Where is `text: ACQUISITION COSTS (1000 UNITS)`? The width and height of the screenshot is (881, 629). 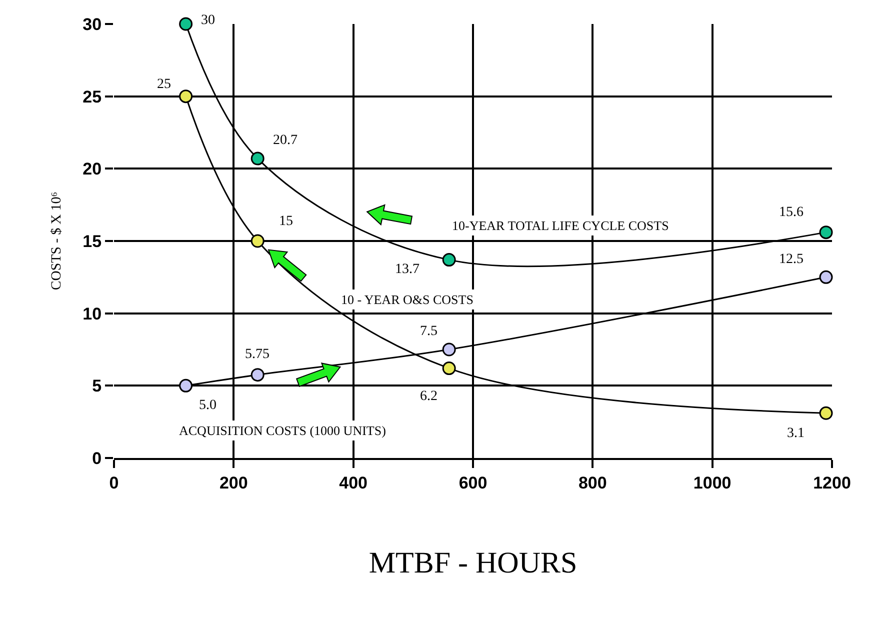 text: ACQUISITION COSTS (1000 UNITS) is located at coordinates (282, 430).